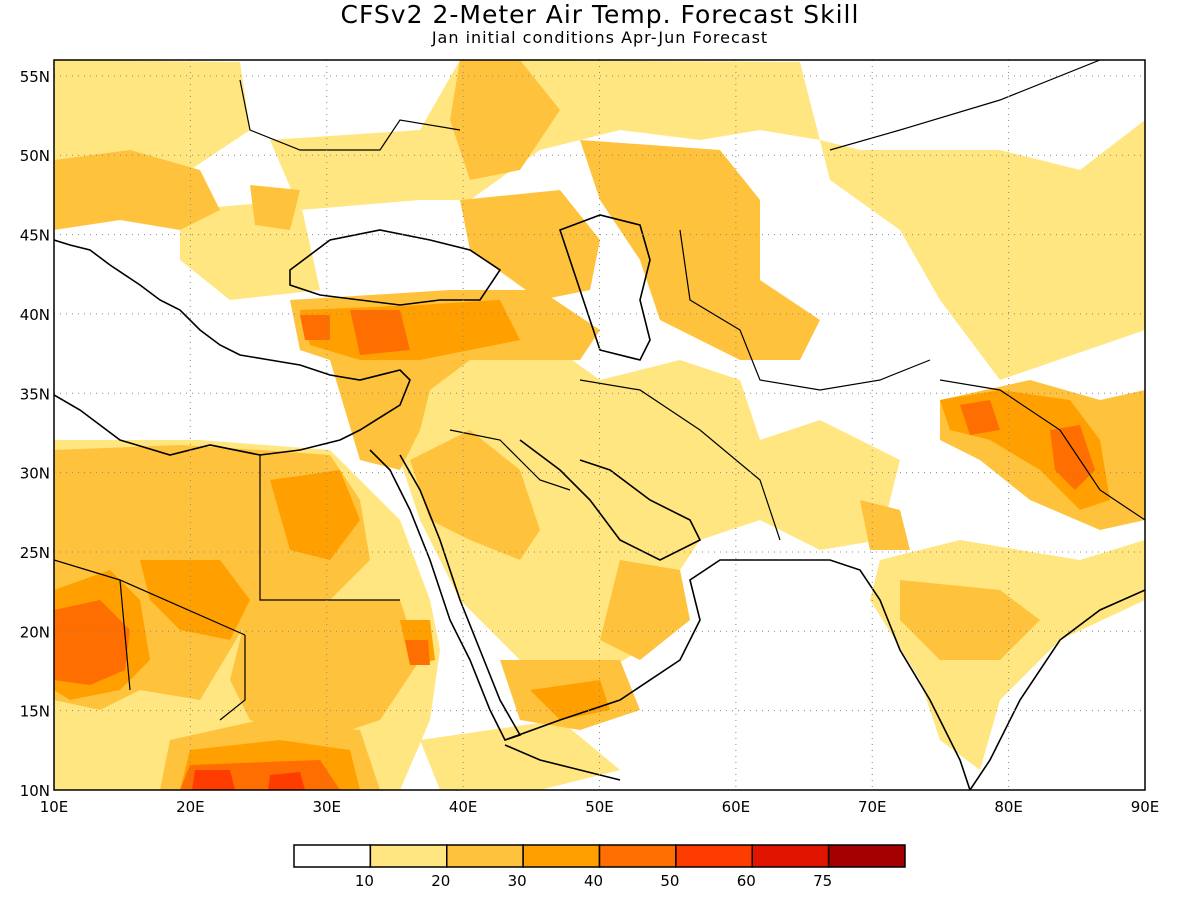 The height and width of the screenshot is (900, 1200). Describe the element at coordinates (35, 474) in the screenshot. I see `latitude-label: 30N` at that location.